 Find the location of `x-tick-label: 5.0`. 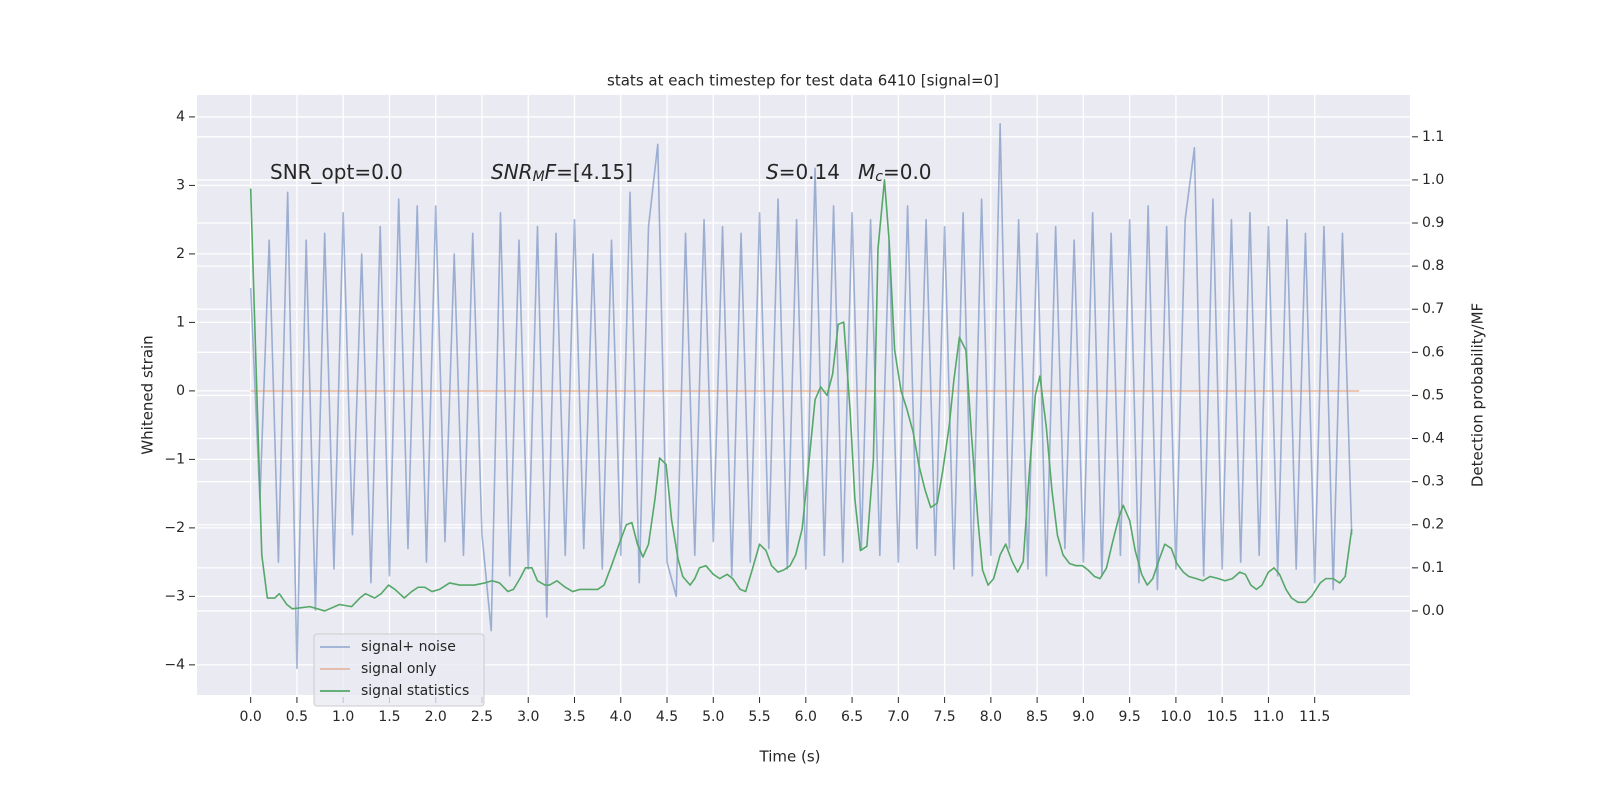

x-tick-label: 5.0 is located at coordinates (713, 717).